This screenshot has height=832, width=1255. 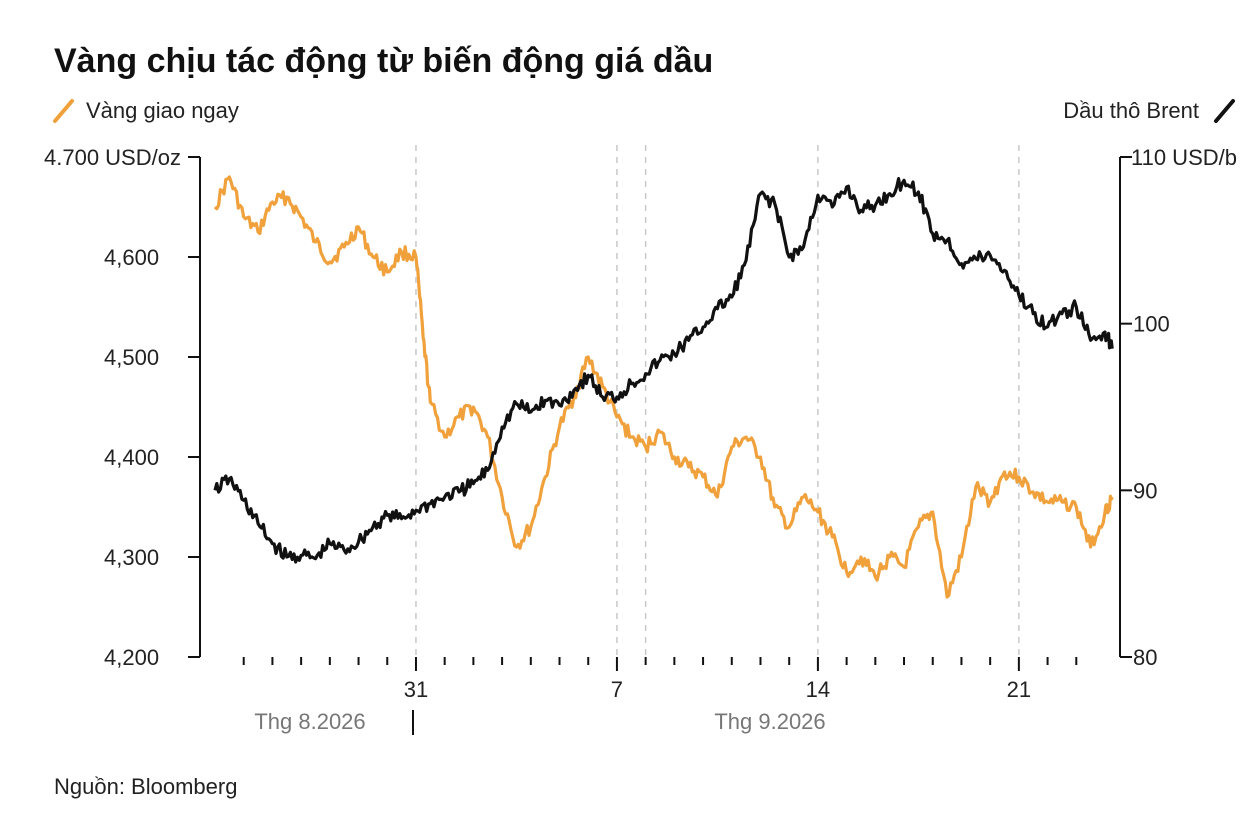 I want to click on y-right-label-90: 90, so click(x=1145, y=490).